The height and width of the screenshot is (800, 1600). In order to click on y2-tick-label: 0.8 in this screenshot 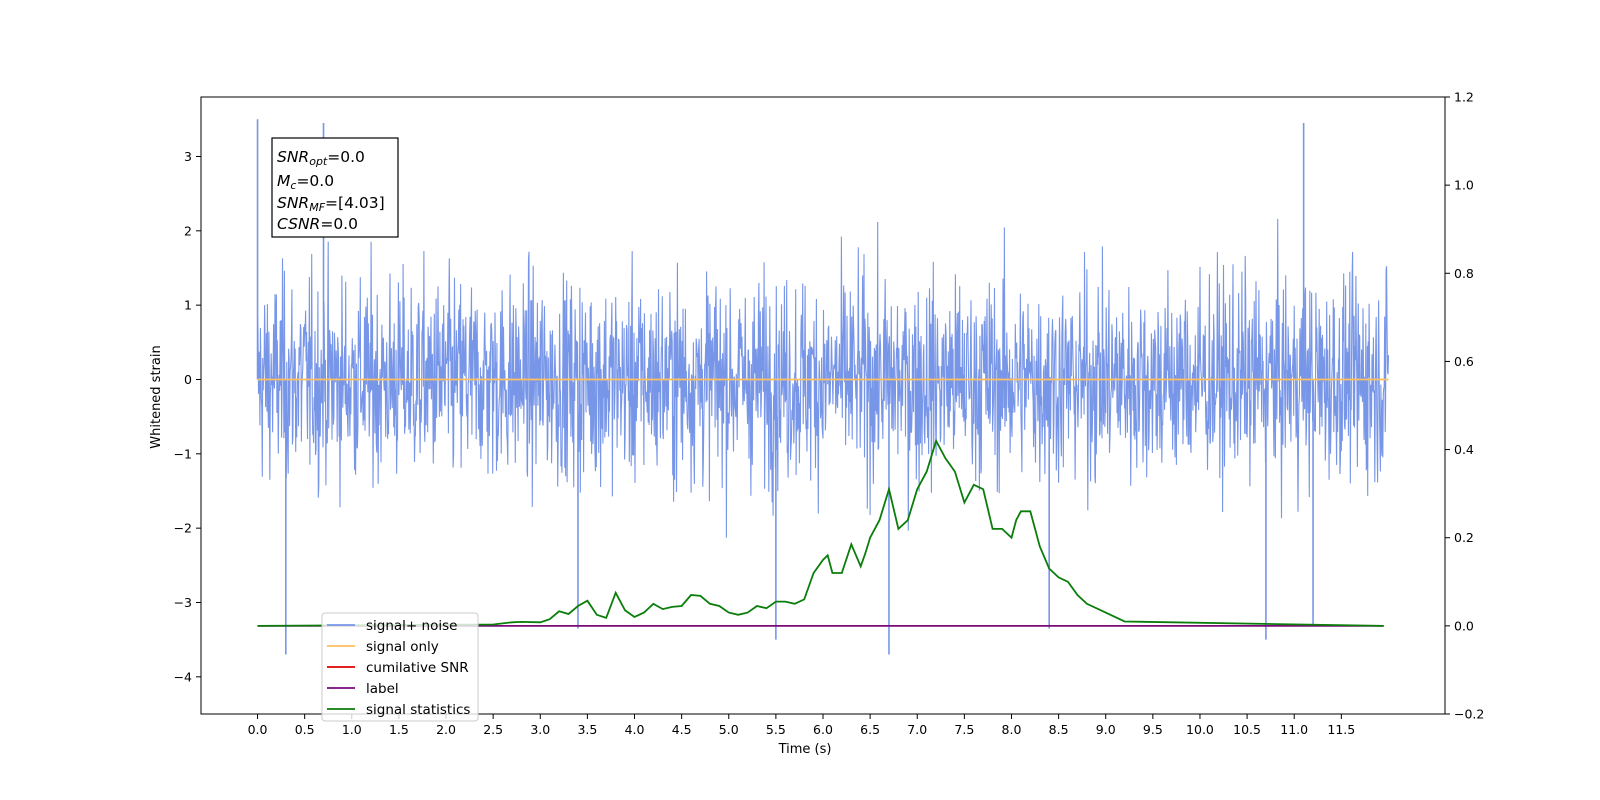, I will do `click(1464, 273)`.